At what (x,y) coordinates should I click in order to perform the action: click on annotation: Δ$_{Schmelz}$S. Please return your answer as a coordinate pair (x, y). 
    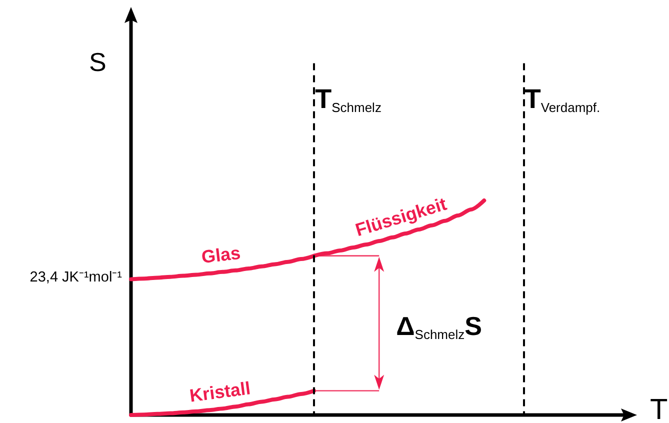
    Looking at the image, I should click on (439, 326).